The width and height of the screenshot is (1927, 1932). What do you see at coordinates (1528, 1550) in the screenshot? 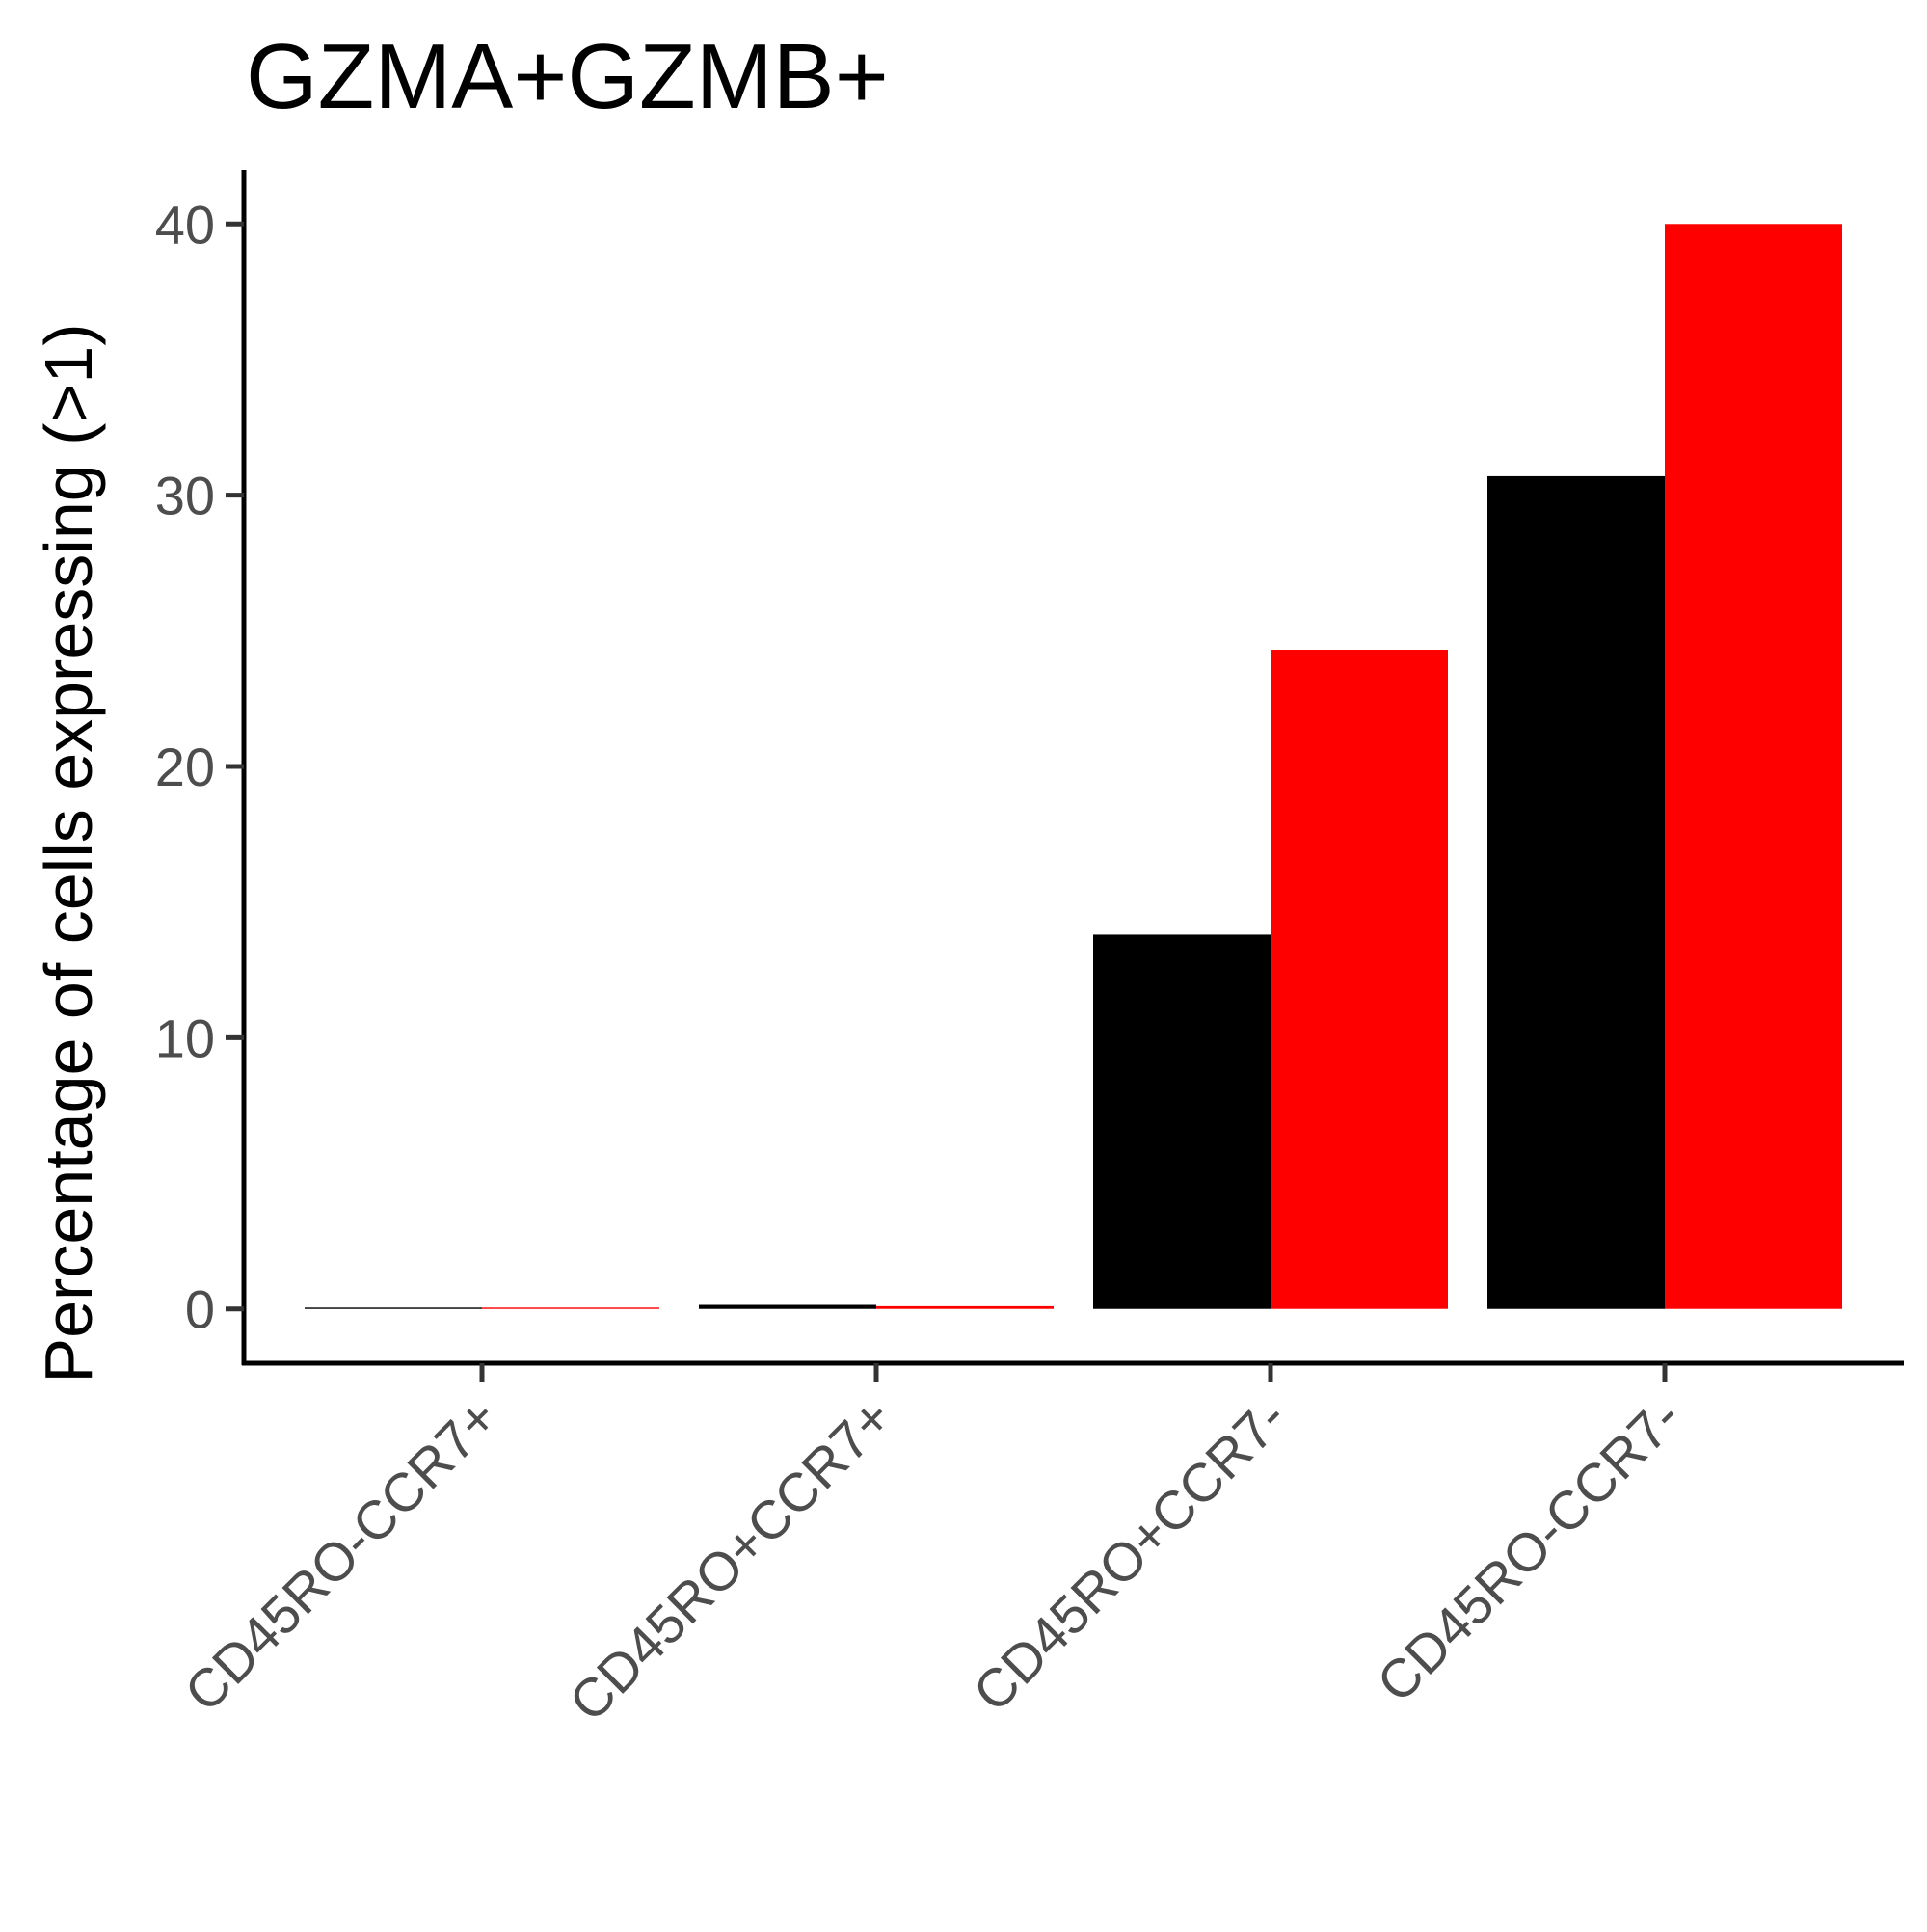
I see `x-tick-label: CD45RO-CCR7-` at bounding box center [1528, 1550].